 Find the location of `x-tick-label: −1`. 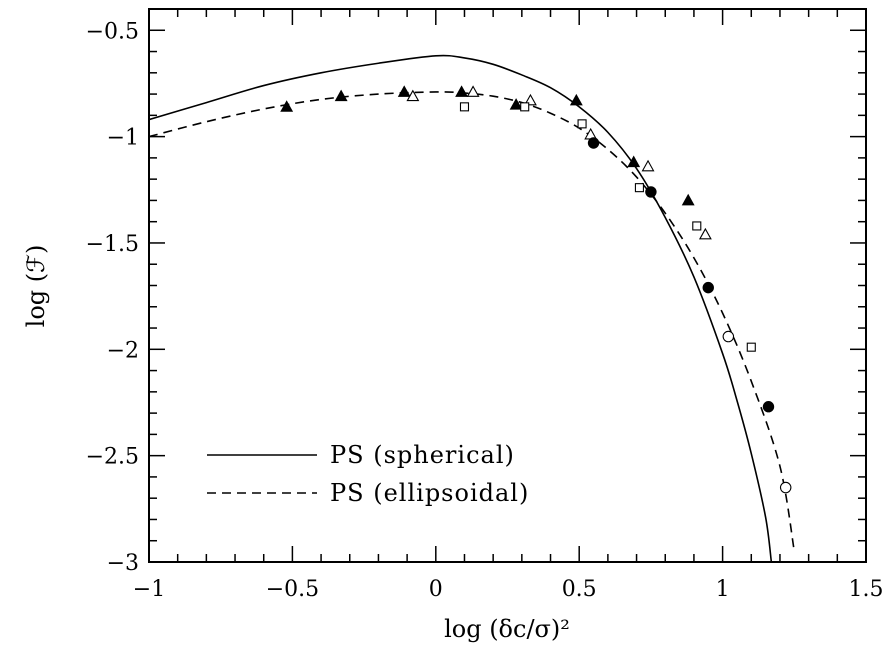

x-tick-label: −1 is located at coordinates (149, 589).